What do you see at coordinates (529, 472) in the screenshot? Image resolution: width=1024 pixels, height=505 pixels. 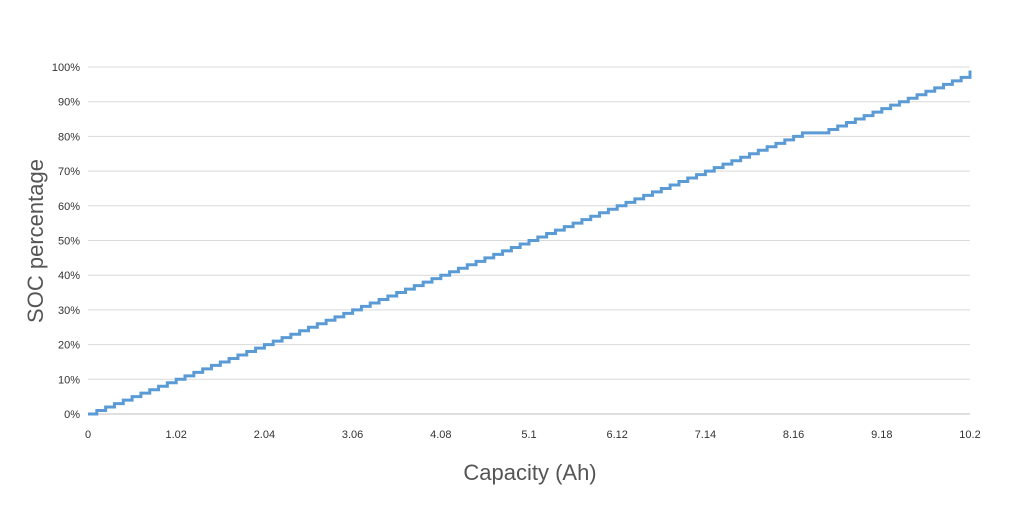 I see `x-axis-title: Capacity (Ah)` at bounding box center [529, 472].